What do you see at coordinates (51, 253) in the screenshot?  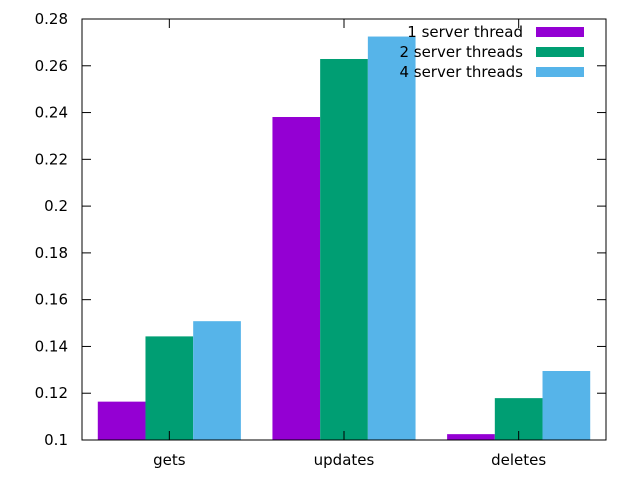 I see `y-tick-label: 0.18` at bounding box center [51, 253].